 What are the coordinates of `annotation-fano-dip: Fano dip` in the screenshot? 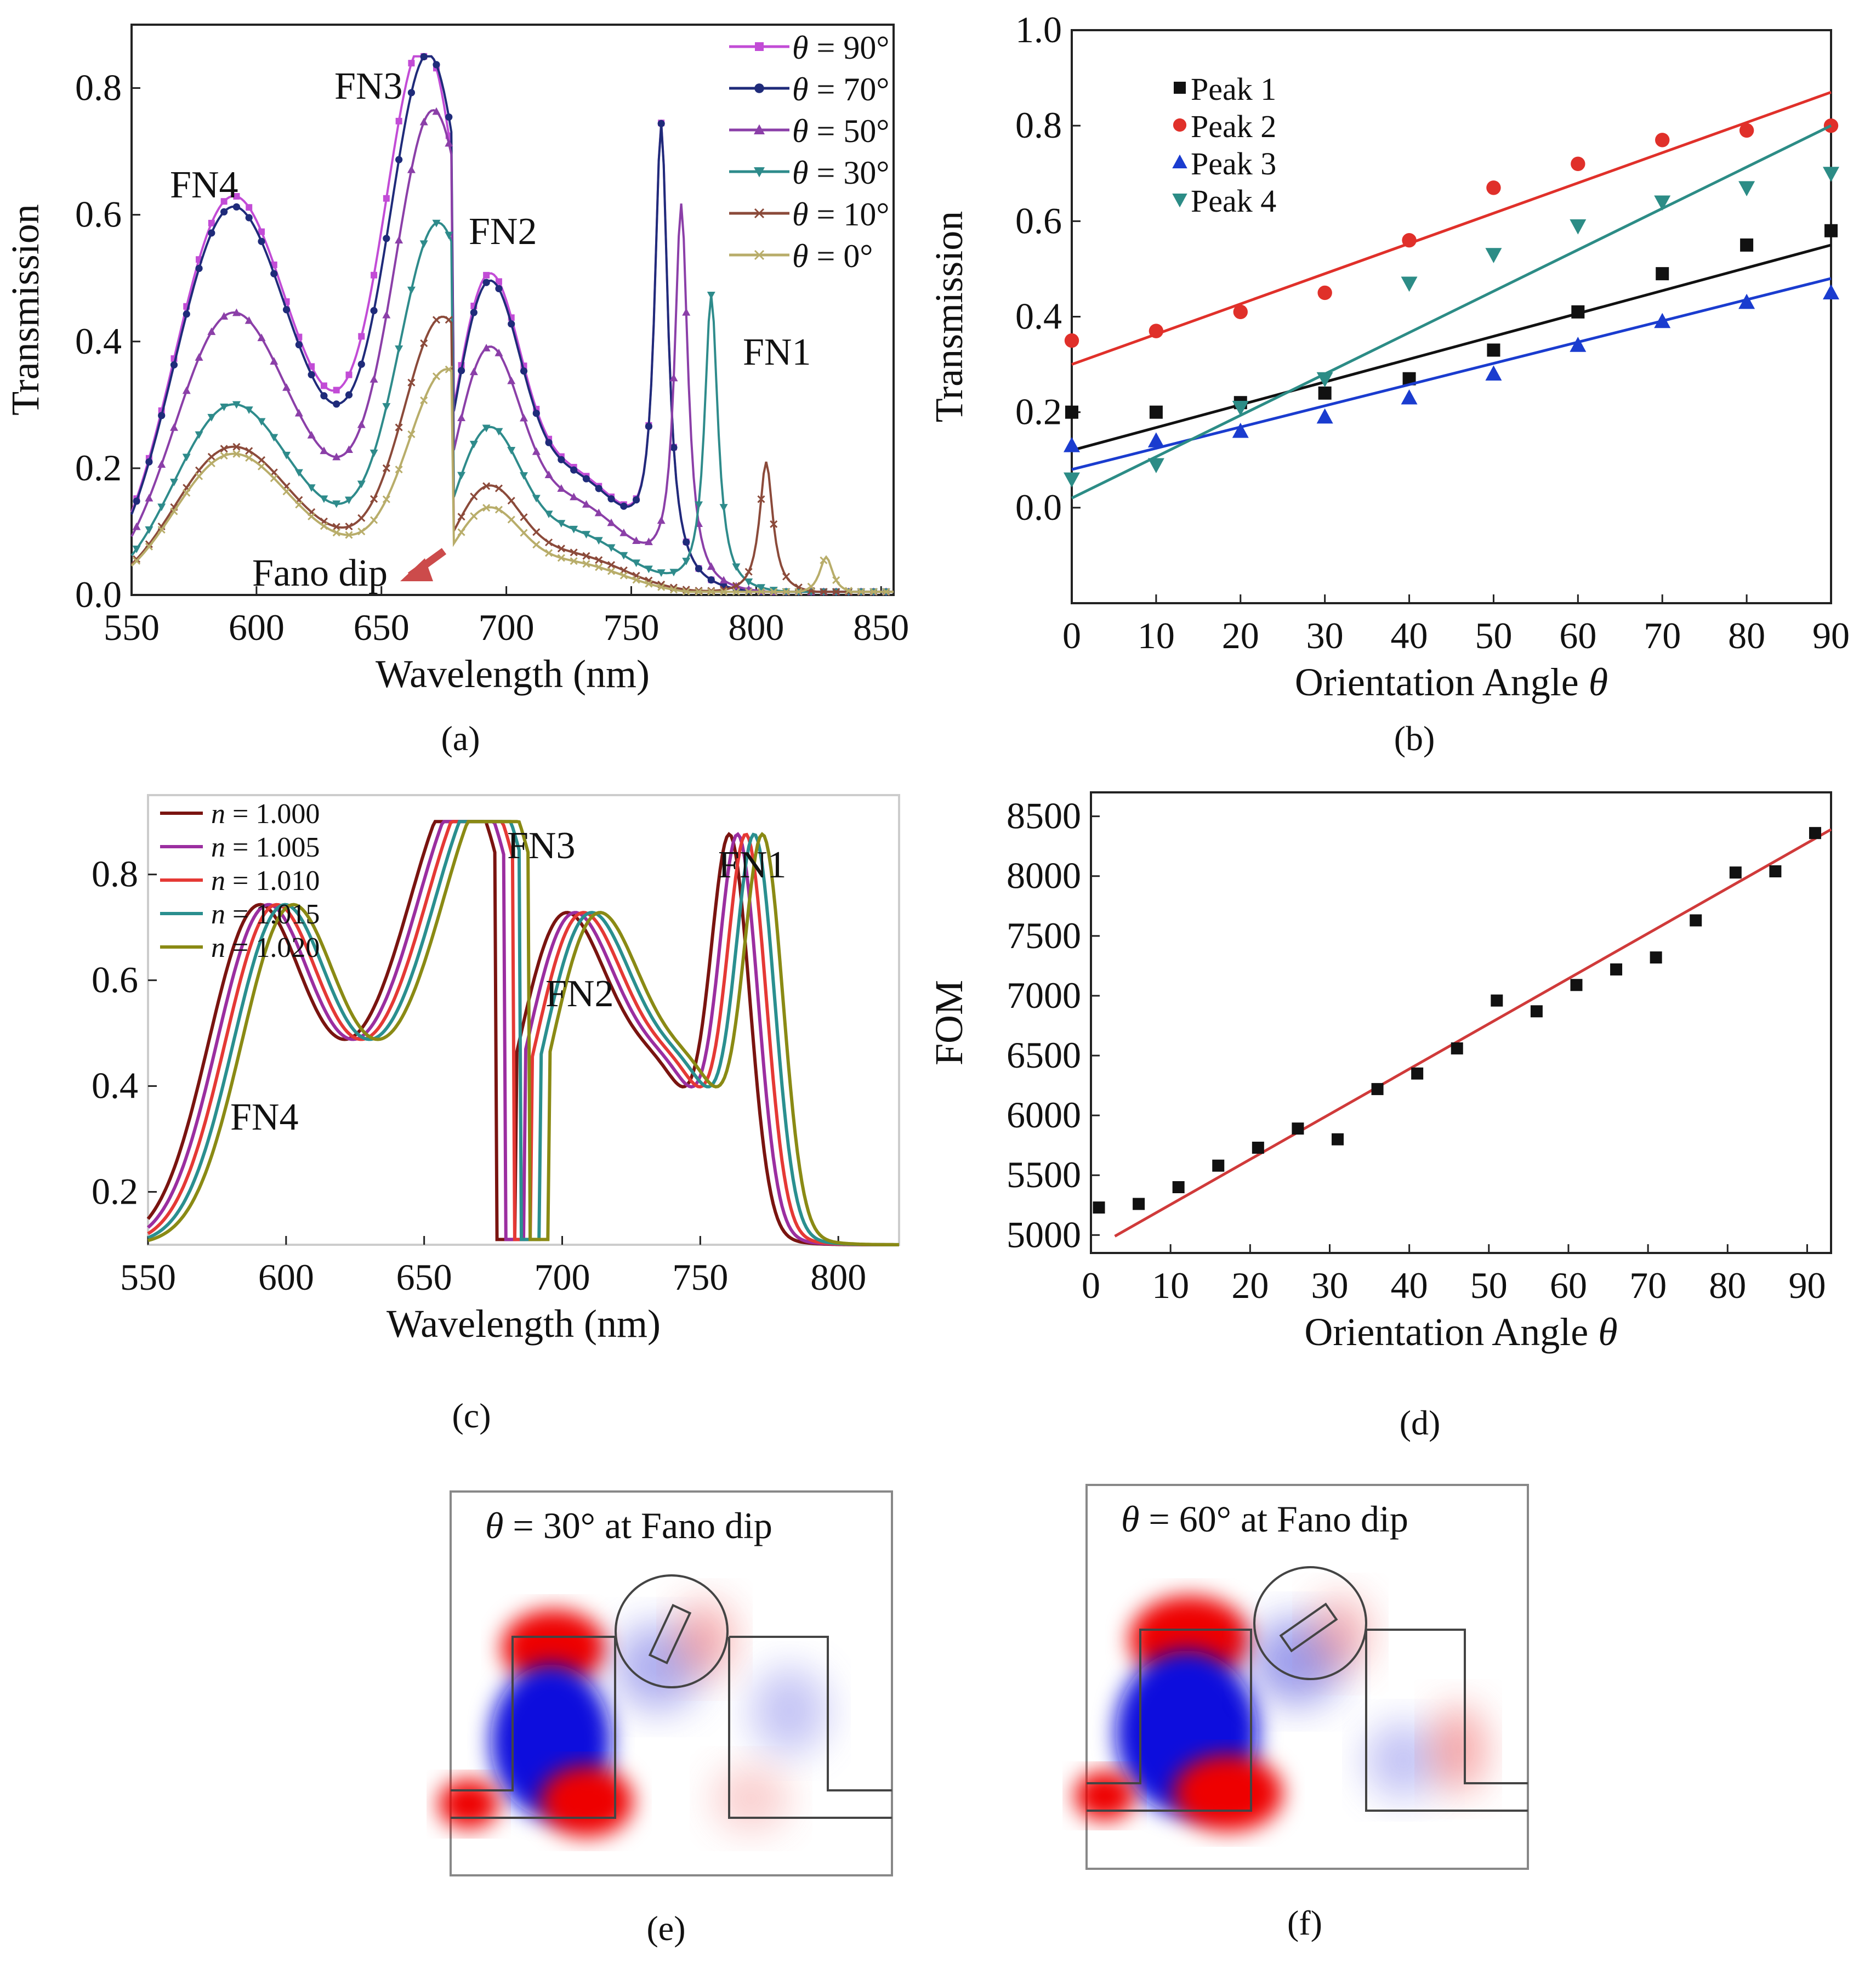 It's located at (320, 573).